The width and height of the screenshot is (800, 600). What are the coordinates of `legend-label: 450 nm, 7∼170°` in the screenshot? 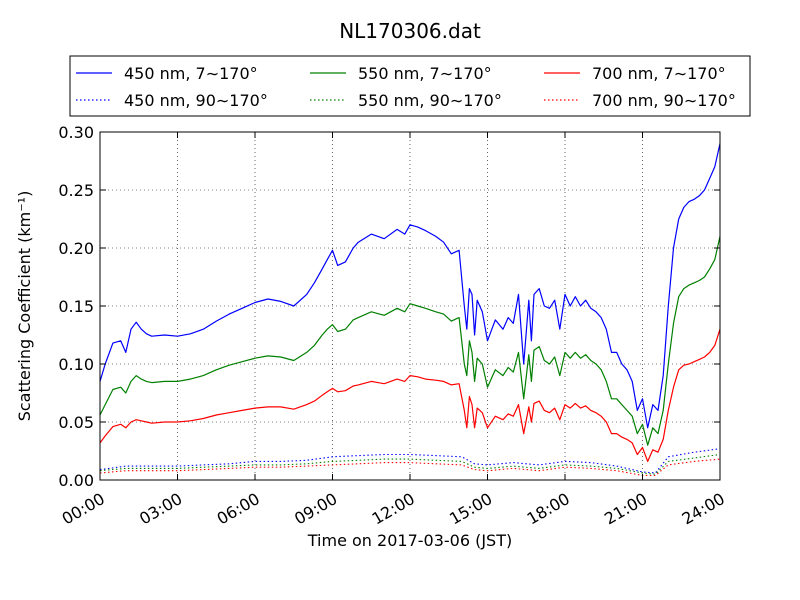 It's located at (191, 73).